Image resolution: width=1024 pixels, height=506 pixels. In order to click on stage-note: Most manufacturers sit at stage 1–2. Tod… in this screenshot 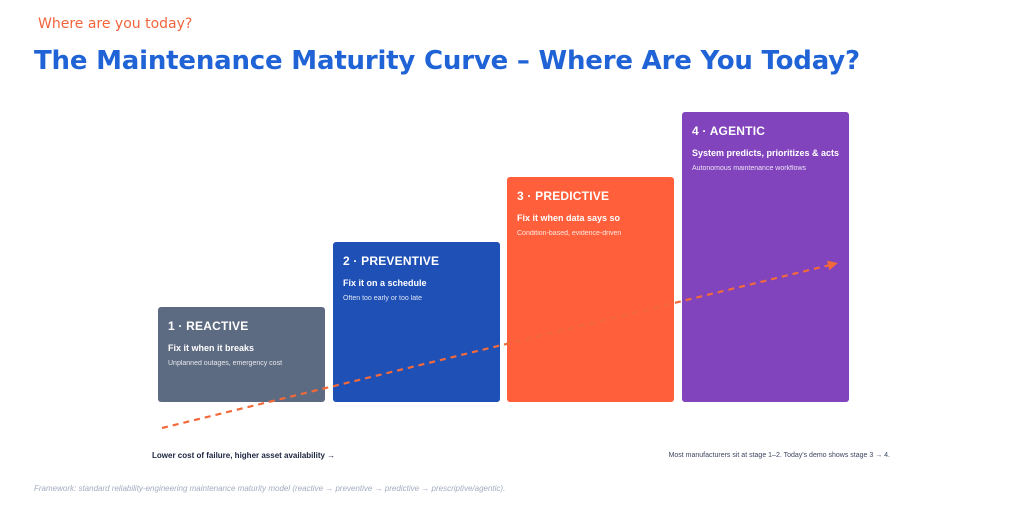, I will do `click(779, 455)`.